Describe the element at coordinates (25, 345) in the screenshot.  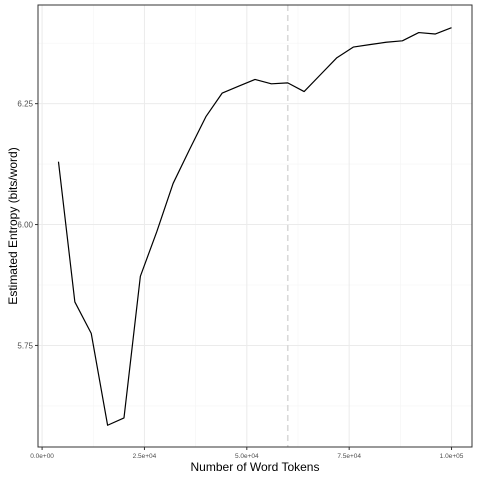
I see `y-tick-label: 5.75` at that location.